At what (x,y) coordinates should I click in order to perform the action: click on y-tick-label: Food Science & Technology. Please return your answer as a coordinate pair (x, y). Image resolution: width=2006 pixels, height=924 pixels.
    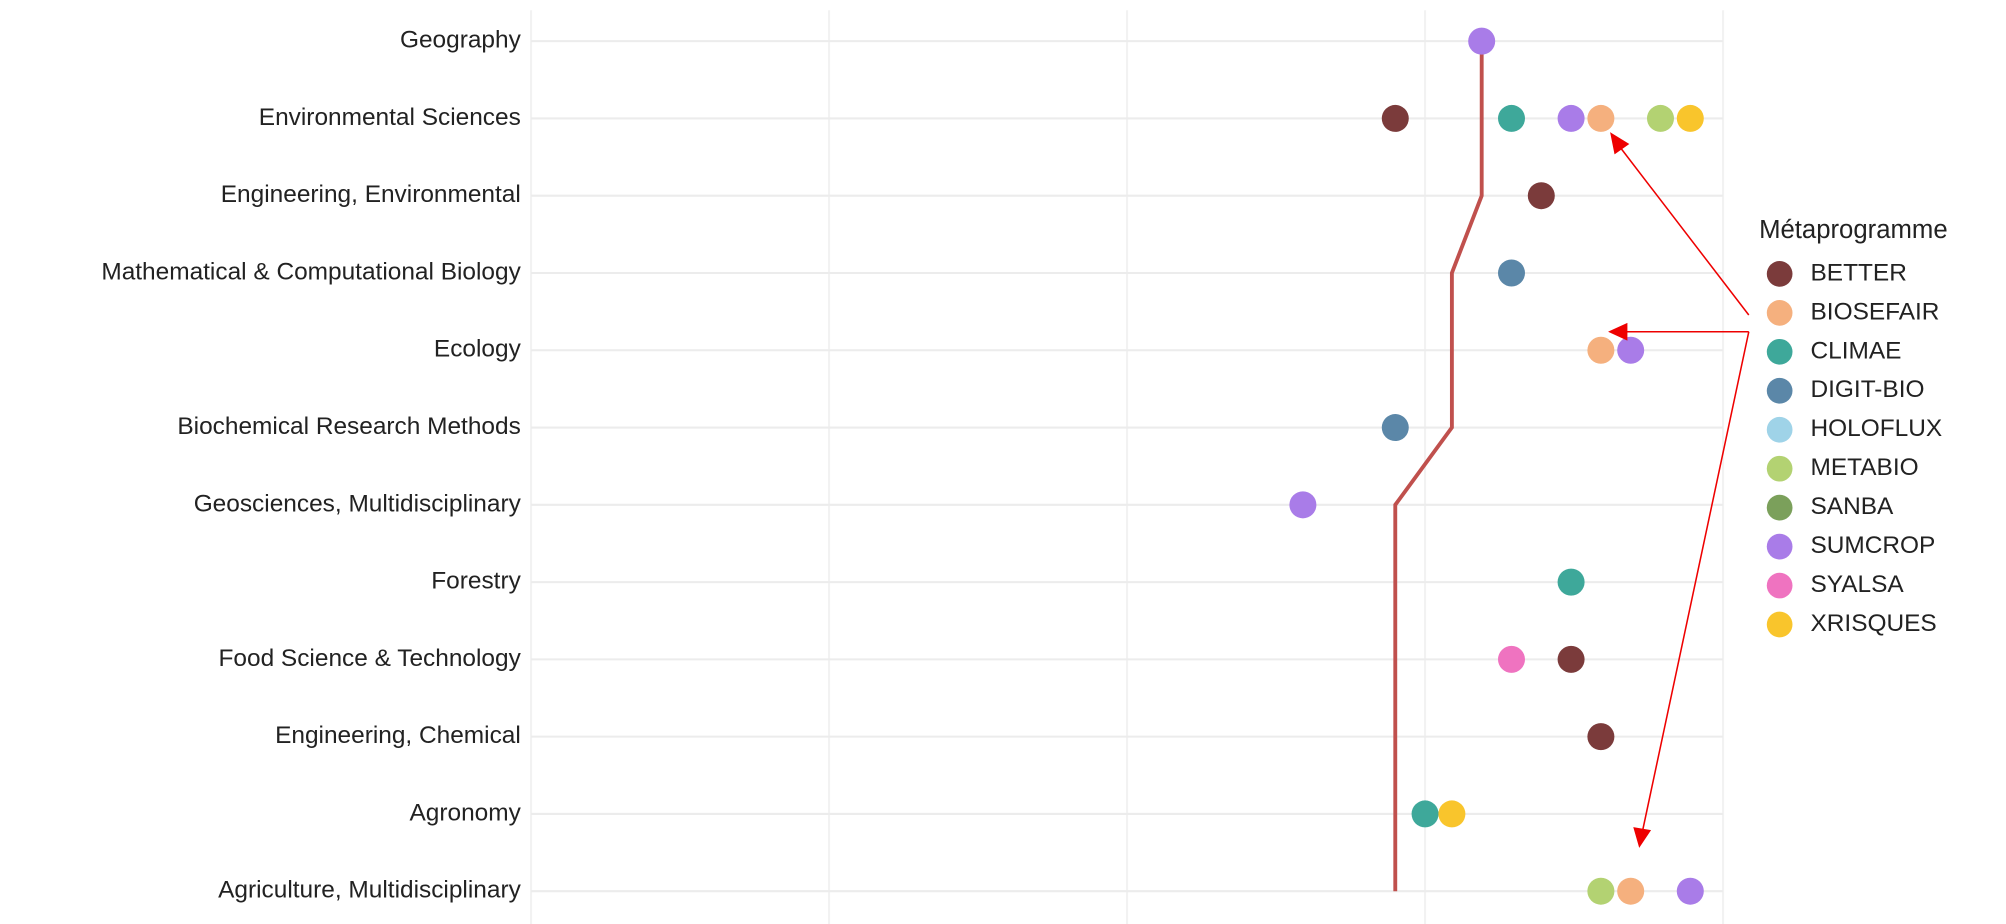
    Looking at the image, I should click on (369, 658).